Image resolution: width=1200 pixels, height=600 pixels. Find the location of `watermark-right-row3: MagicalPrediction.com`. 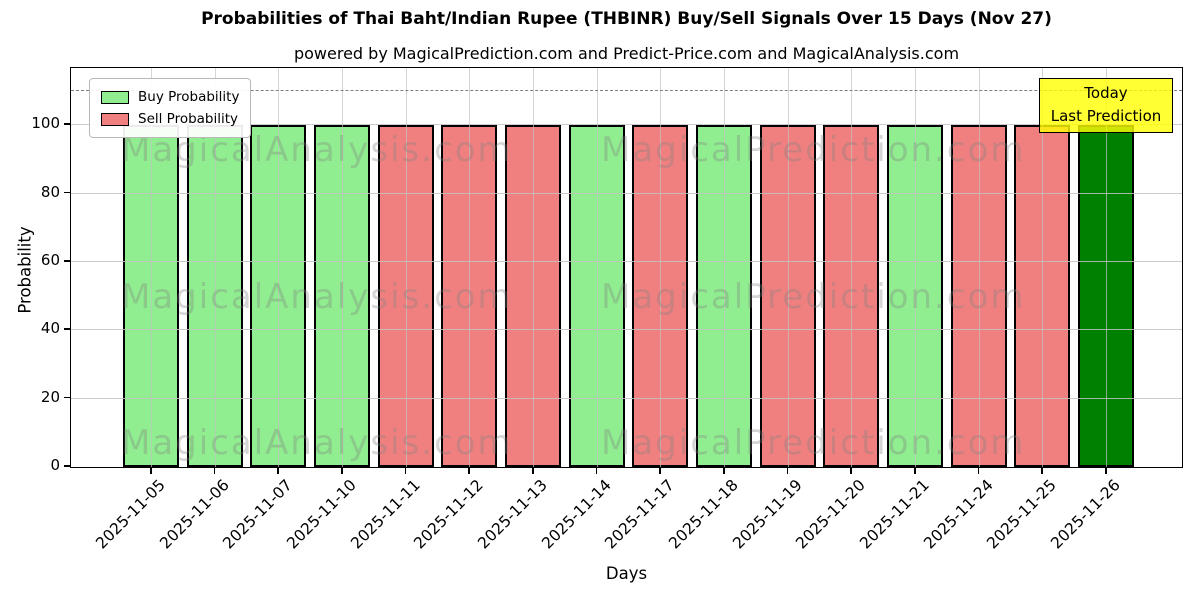

watermark-right-row3: MagicalPrediction.com is located at coordinates (813, 443).